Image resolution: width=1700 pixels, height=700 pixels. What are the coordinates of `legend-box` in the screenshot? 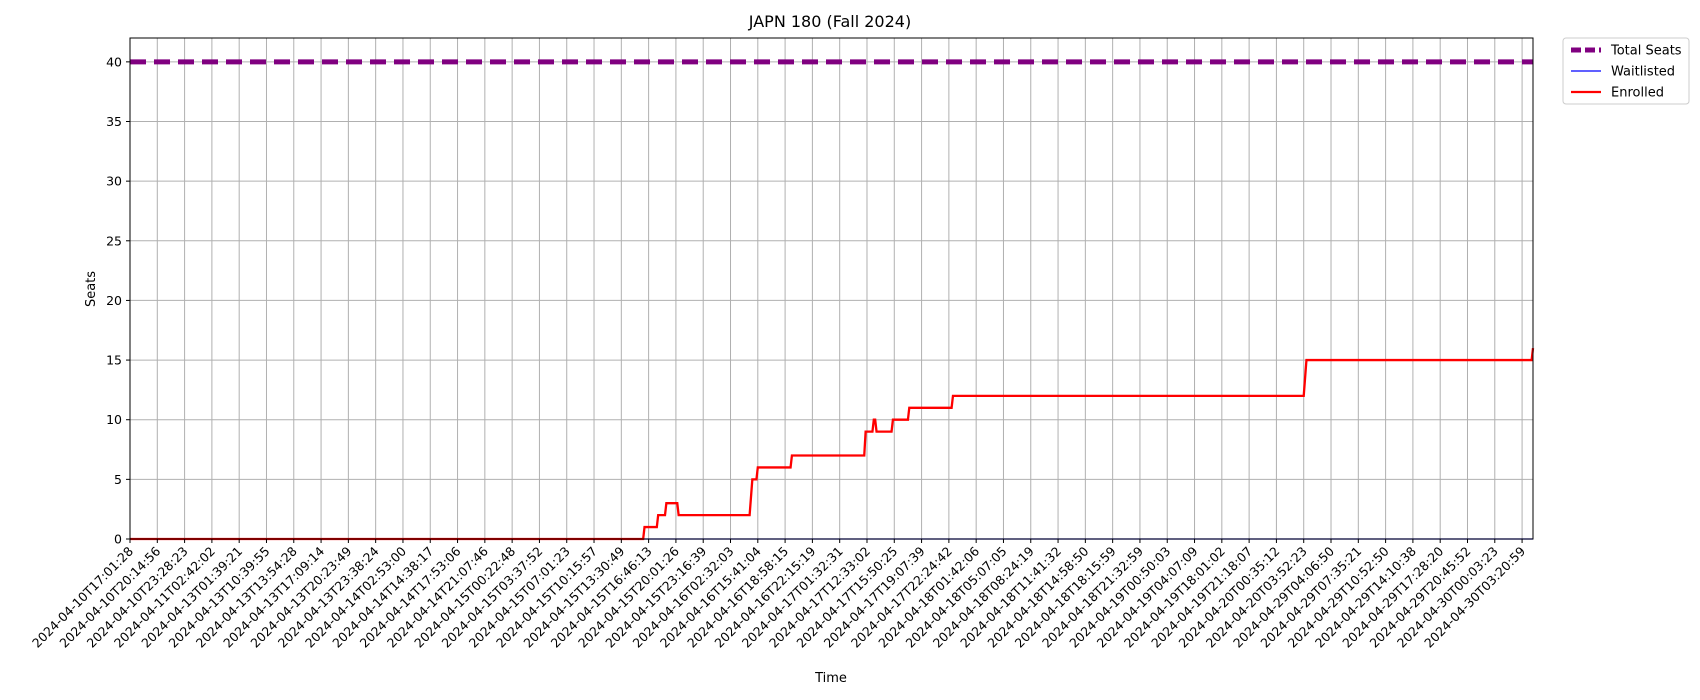 It's located at (1626, 71).